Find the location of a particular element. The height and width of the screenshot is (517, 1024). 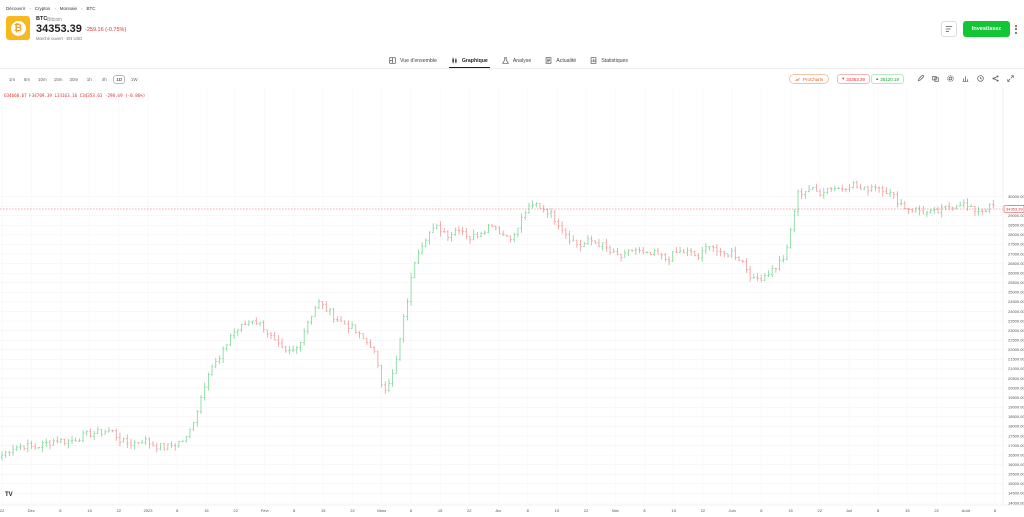

y-tick-label: 25000.00 is located at coordinates (1016, 292).